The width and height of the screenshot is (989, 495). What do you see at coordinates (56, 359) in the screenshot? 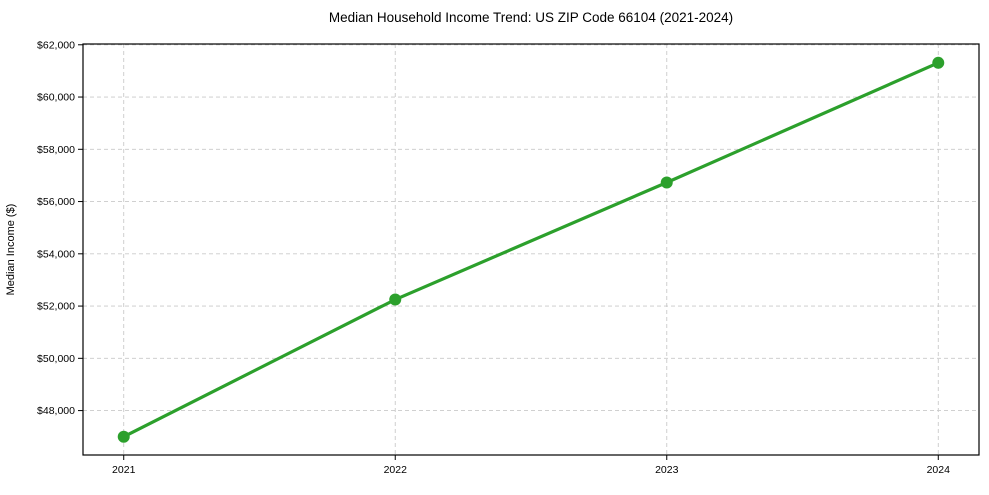
I see `y-tick-label: $50,000` at bounding box center [56, 359].